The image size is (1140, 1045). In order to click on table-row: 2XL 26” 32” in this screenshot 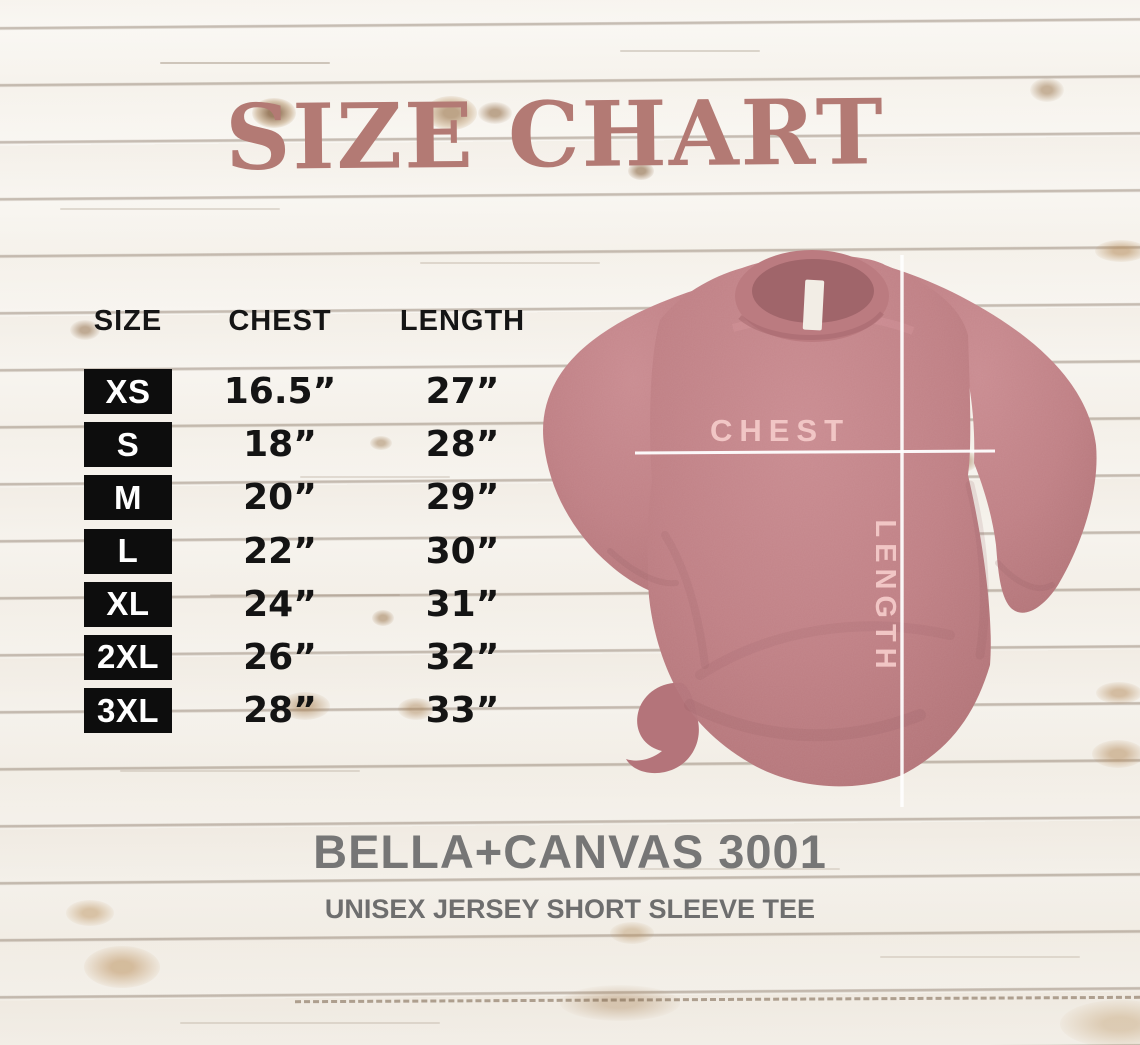, I will do `click(280, 657)`.